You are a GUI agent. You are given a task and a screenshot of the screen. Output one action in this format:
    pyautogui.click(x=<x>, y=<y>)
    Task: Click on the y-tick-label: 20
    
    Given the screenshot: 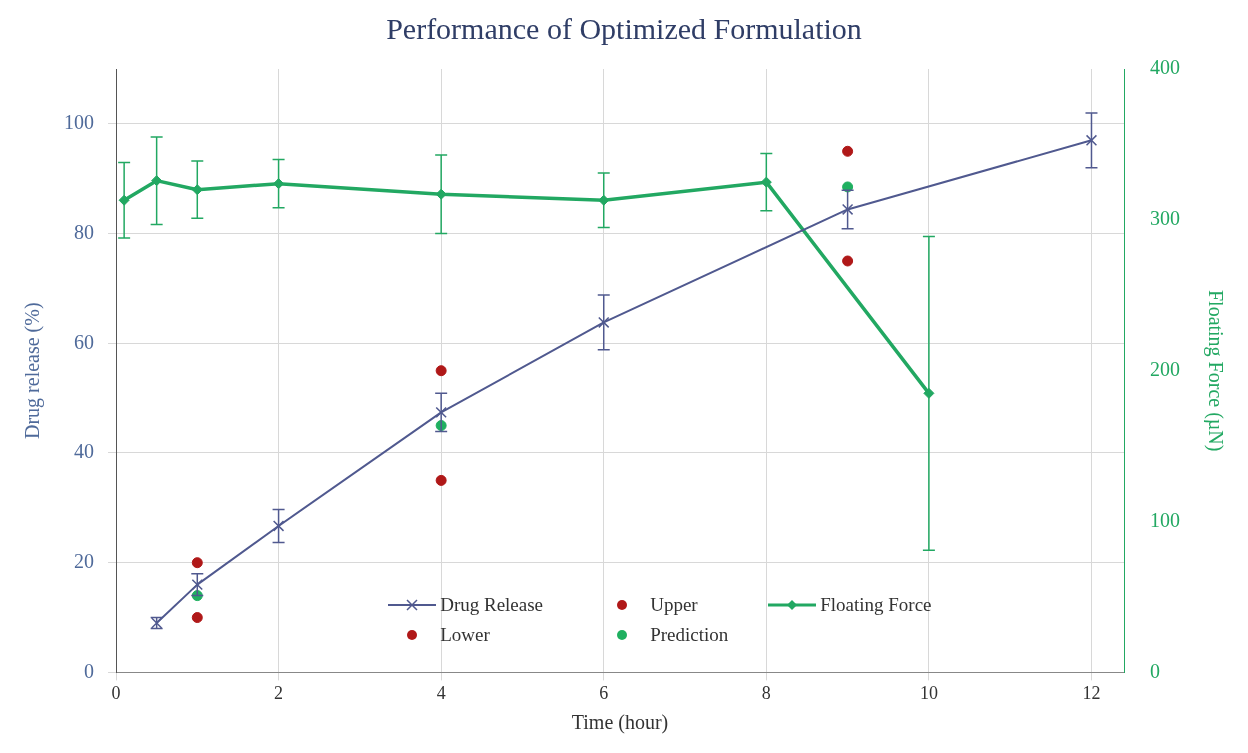 What is the action you would take?
    pyautogui.click(x=84, y=560)
    